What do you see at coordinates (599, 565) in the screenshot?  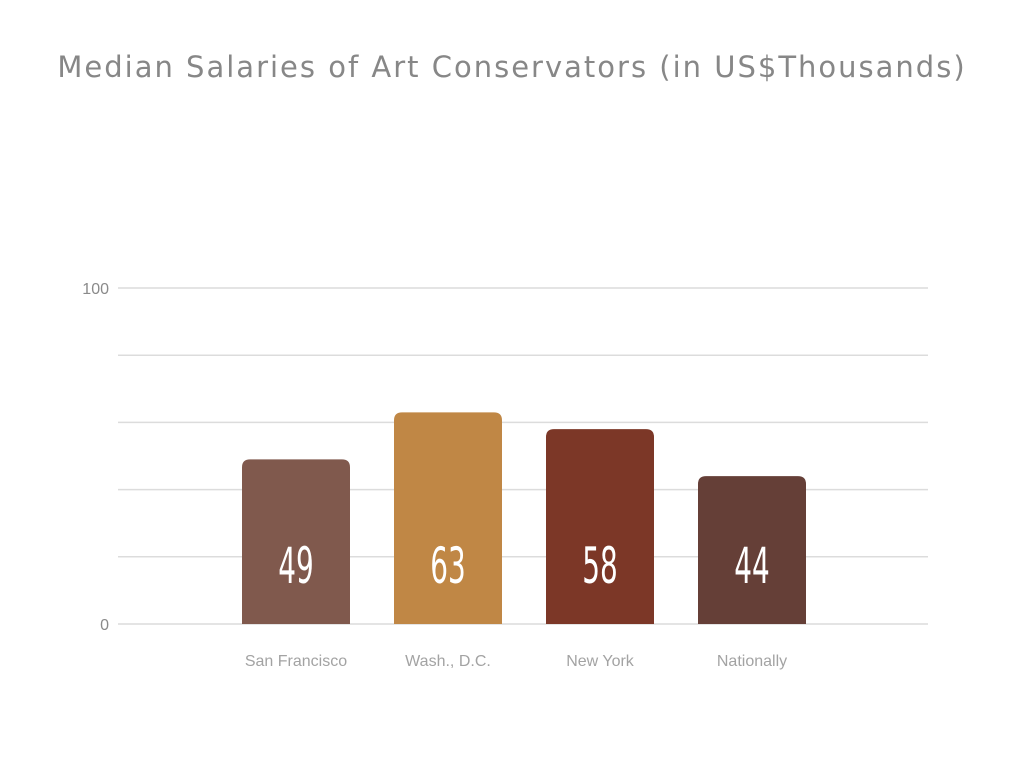 I see `bar-value-label: 58` at bounding box center [599, 565].